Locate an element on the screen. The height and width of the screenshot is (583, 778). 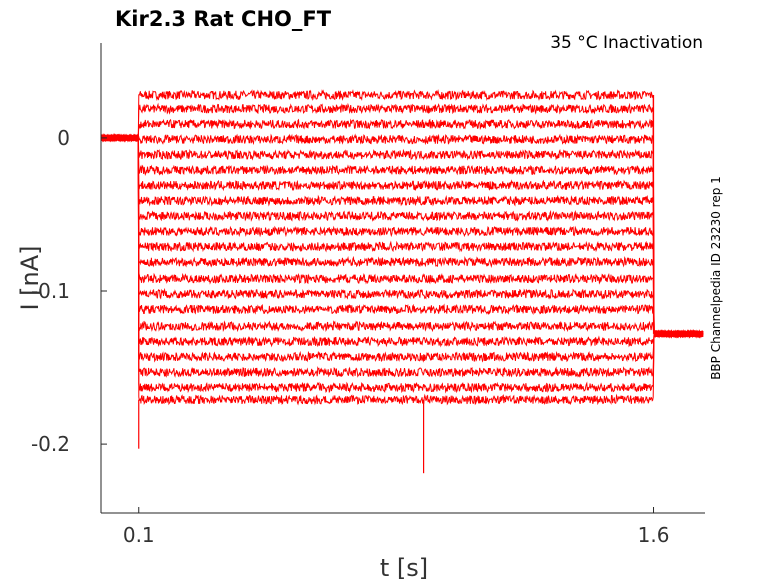
y-ticks: 0 -0.1 -0.2 is located at coordinates (69, 291).